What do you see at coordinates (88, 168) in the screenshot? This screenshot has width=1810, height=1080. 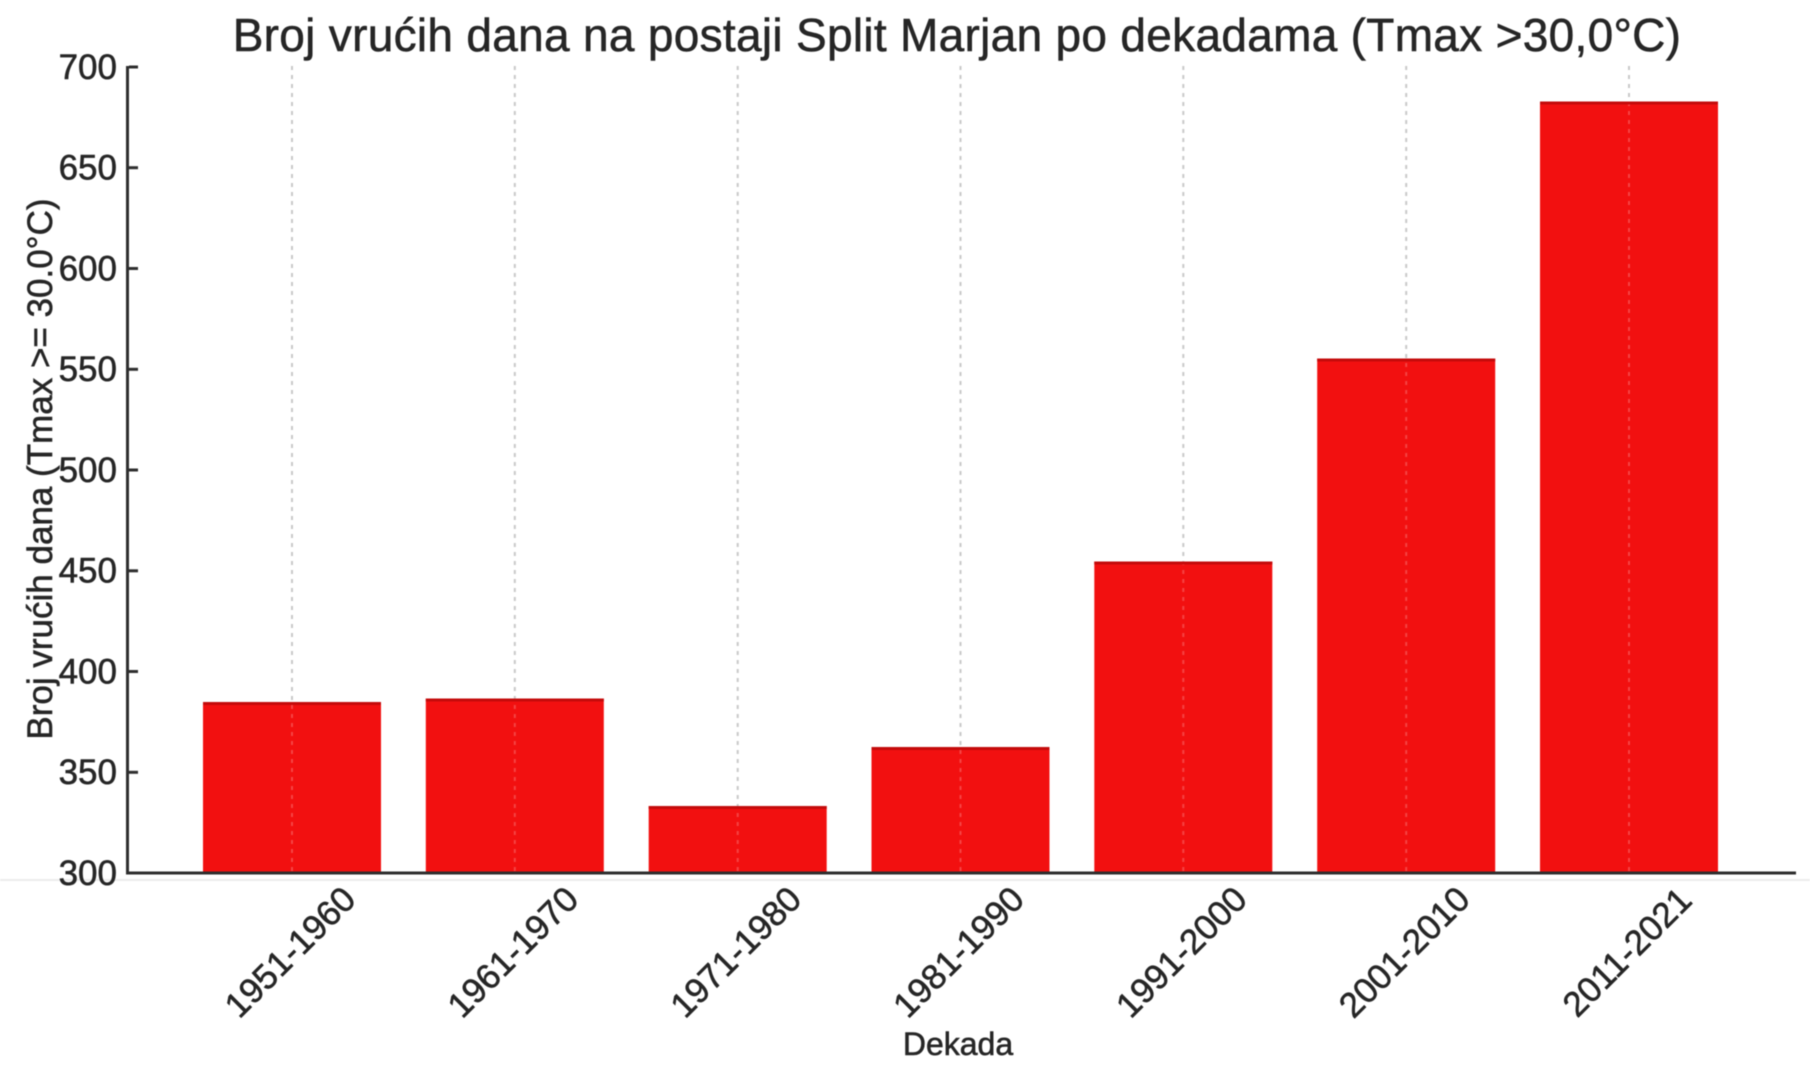 I see `svg-text: 650` at bounding box center [88, 168].